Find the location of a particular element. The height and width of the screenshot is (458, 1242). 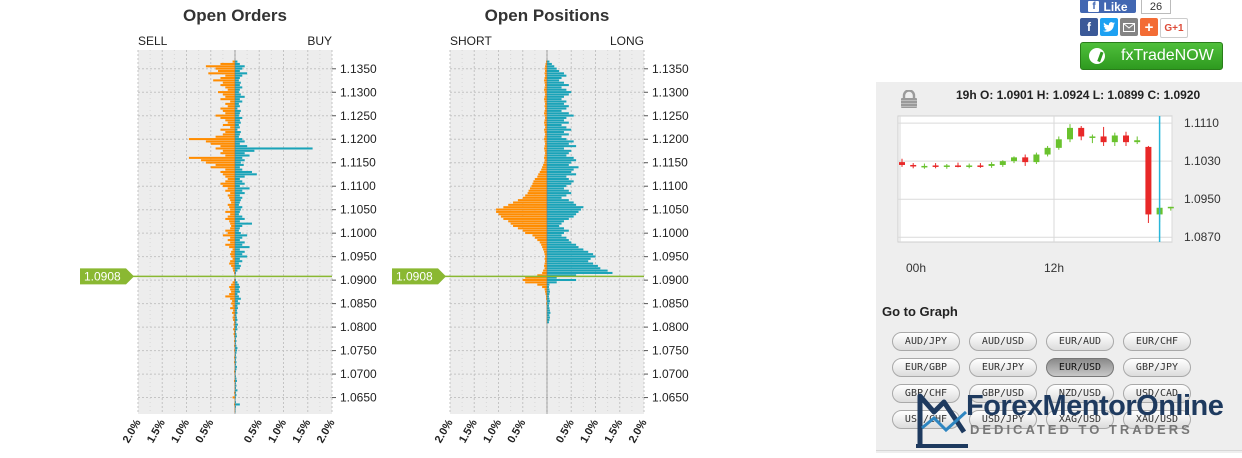

price-tick-label: 1.1250 is located at coordinates (358, 116).